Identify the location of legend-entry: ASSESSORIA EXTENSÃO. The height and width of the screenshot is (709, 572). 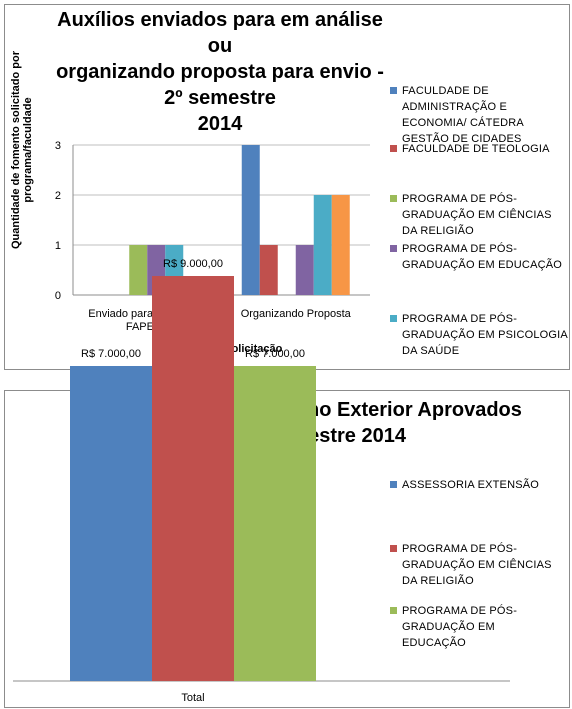
(481, 485).